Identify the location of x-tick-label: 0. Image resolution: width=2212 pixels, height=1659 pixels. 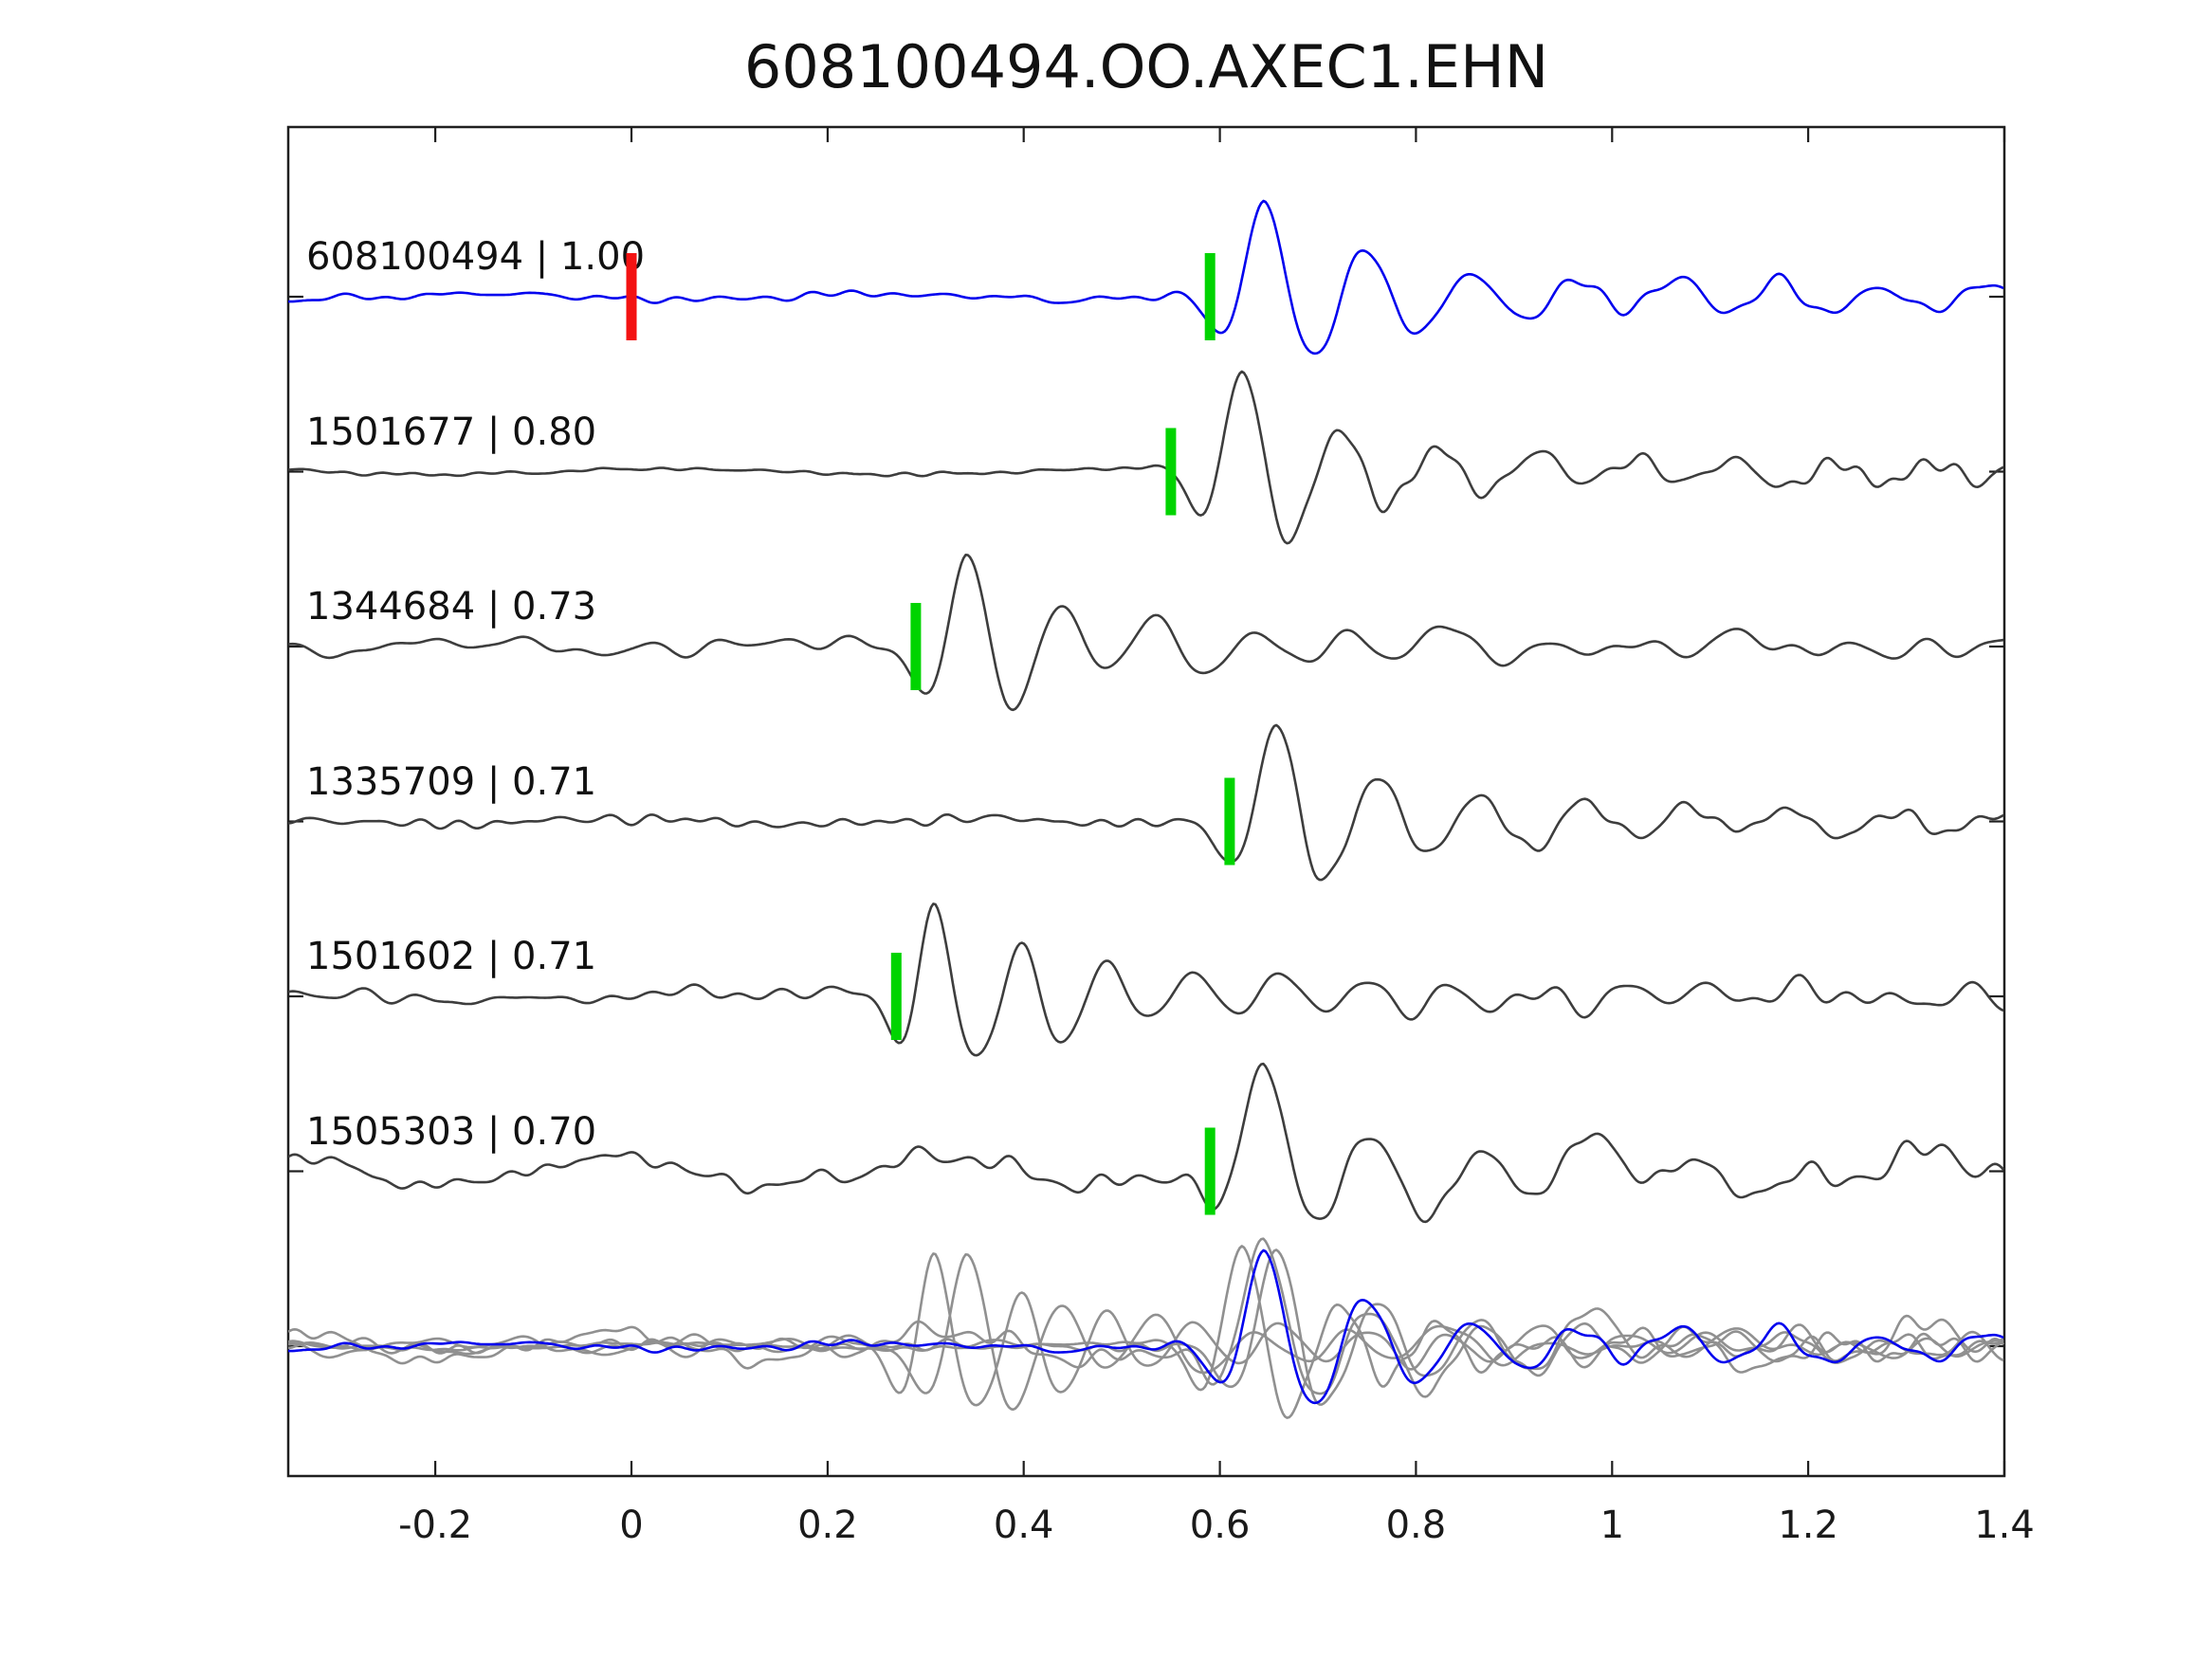
(631, 1525).